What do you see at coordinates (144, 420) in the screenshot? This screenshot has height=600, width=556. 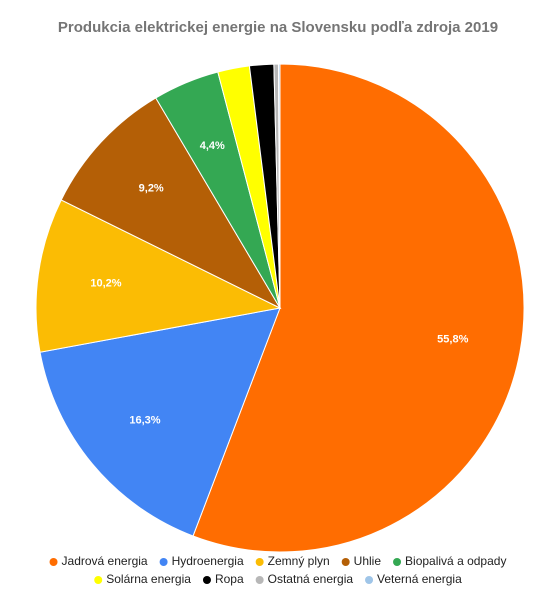 I see `data-label: 16,3%` at bounding box center [144, 420].